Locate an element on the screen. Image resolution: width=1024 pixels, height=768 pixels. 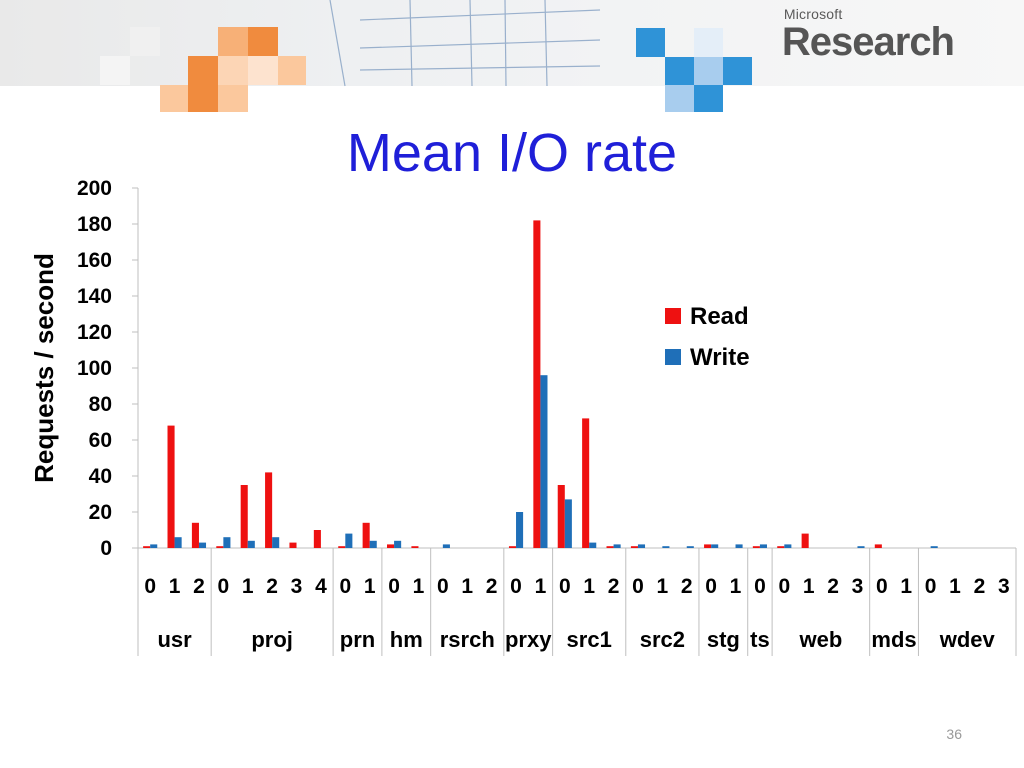
x-group-label: rsrch is located at coordinates (467, 639).